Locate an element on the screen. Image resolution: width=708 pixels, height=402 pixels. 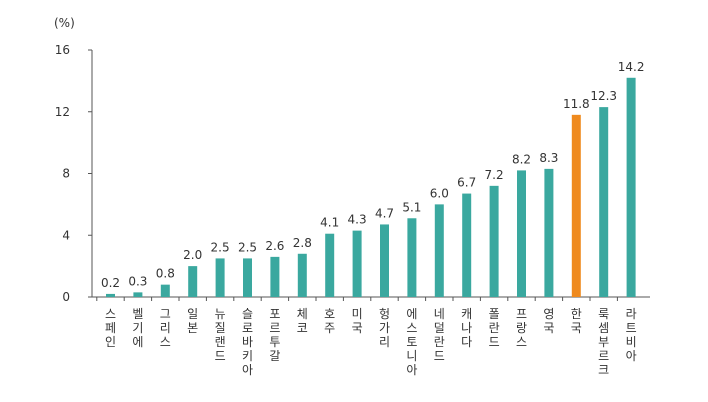
y-unit-label: (%) is located at coordinates (64, 23).